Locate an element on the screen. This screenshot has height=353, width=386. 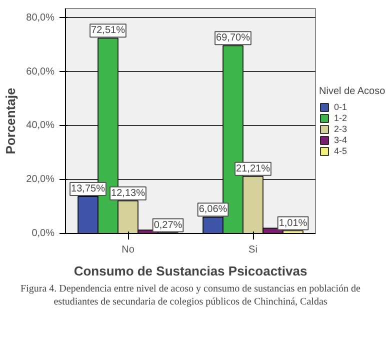
x-tick-label: Si is located at coordinates (253, 250).